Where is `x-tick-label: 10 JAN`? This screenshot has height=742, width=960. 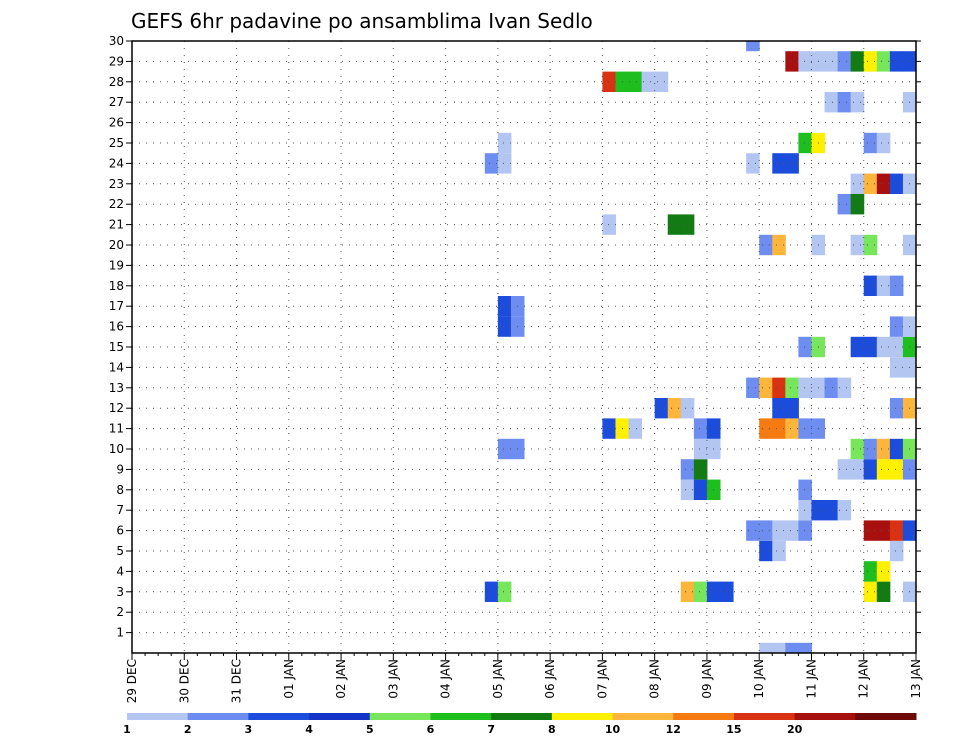 x-tick-label: 10 JAN is located at coordinates (759, 679).